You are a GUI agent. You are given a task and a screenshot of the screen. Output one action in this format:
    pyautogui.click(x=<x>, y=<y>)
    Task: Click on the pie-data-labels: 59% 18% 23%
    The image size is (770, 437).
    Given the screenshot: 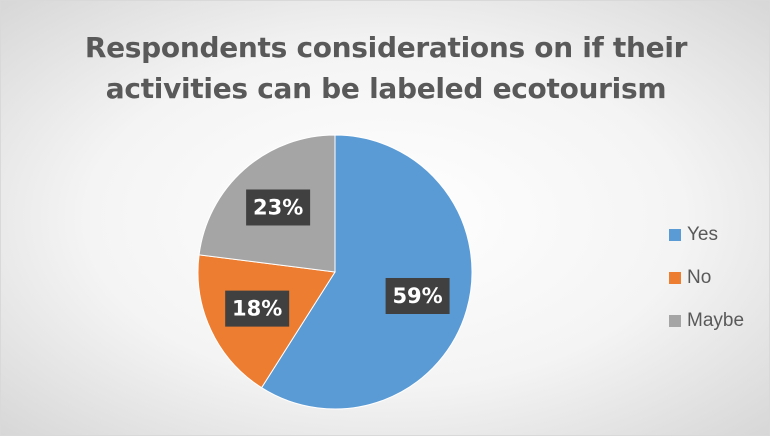 What is the action you would take?
    pyautogui.click(x=337, y=258)
    